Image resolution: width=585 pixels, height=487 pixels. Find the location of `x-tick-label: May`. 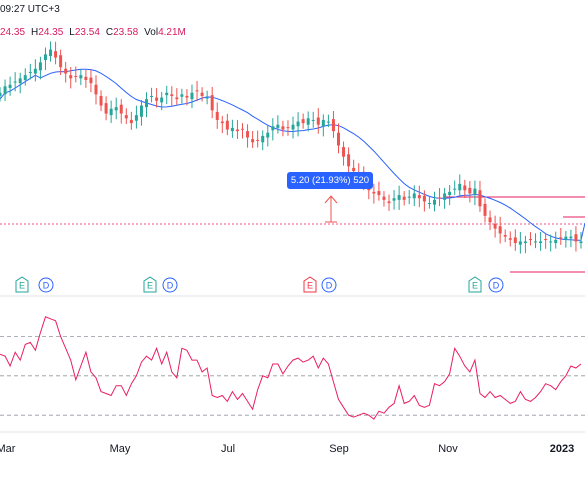

x-tick-label: May is located at coordinates (120, 449).